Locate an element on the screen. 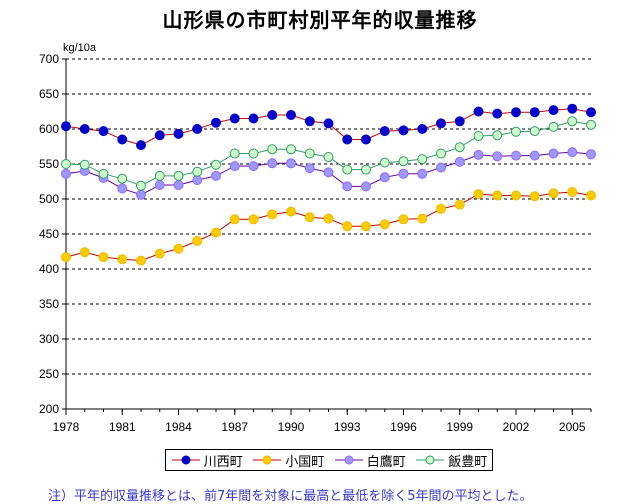  x-tick-label: 2002 is located at coordinates (516, 427).